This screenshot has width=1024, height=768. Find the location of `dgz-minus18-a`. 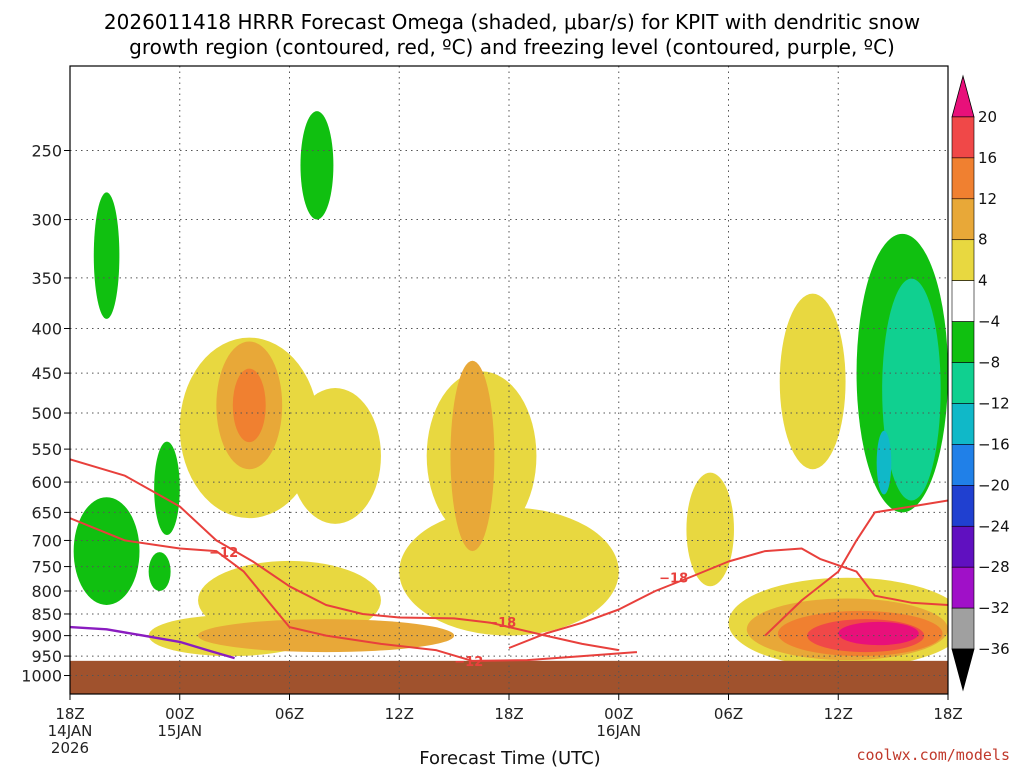

dgz-minus18-a is located at coordinates (728, 598).